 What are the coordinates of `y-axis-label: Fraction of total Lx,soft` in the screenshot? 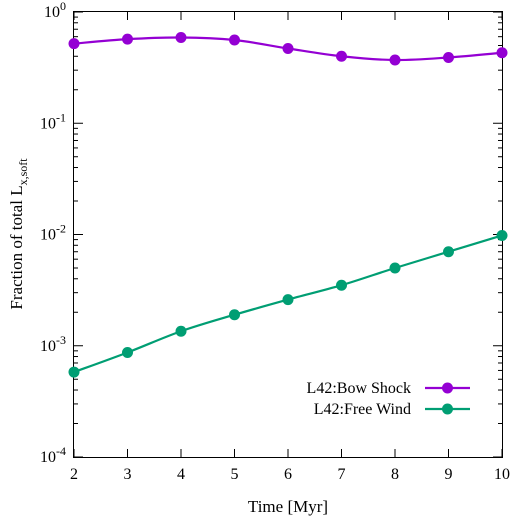 It's located at (18, 234).